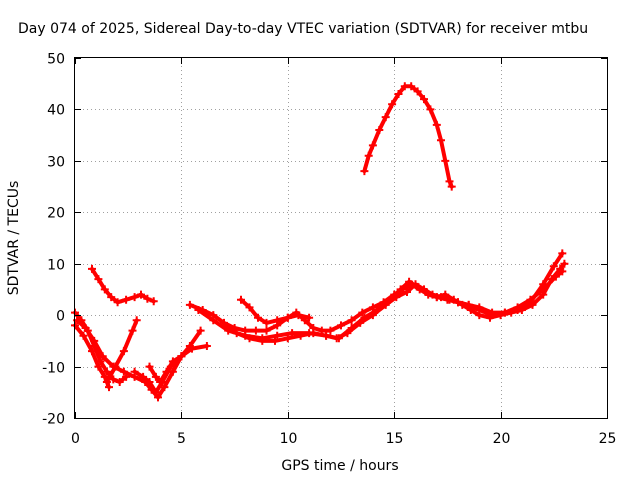 Image resolution: width=640 pixels, height=480 pixels. What do you see at coordinates (502, 439) in the screenshot?
I see `x-tick-label: 20` at bounding box center [502, 439].